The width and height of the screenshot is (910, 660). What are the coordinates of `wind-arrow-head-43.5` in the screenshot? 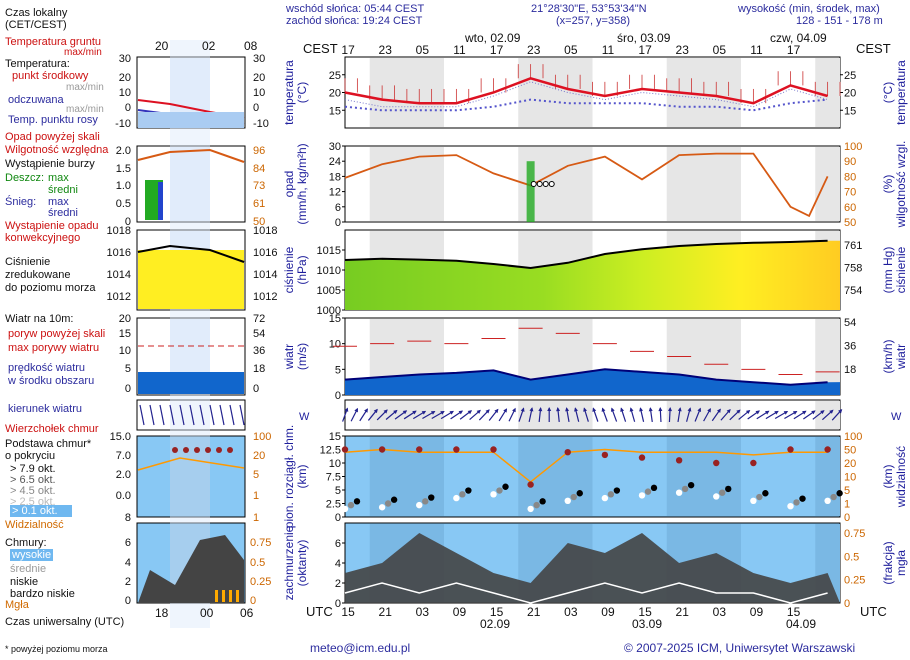 It's located at (612, 409).